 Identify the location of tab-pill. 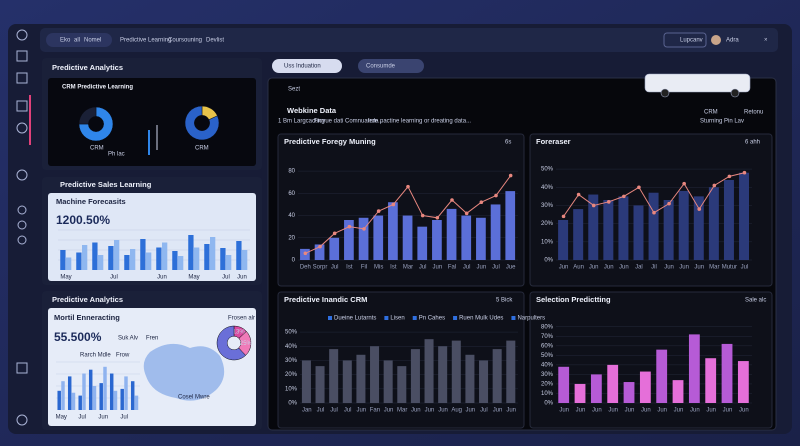
(79, 40).